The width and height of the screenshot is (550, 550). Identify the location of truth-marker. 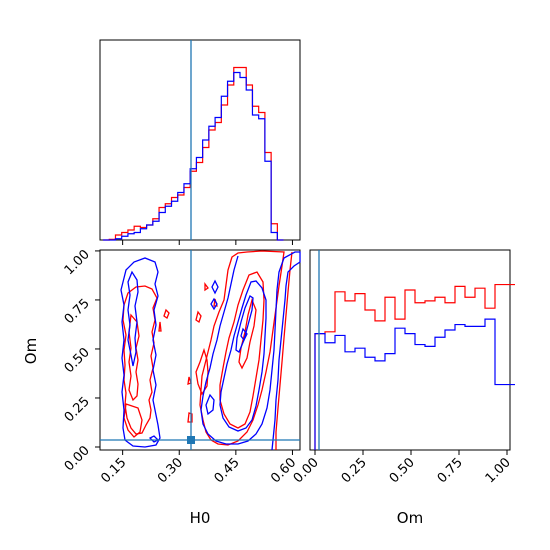
(191, 440).